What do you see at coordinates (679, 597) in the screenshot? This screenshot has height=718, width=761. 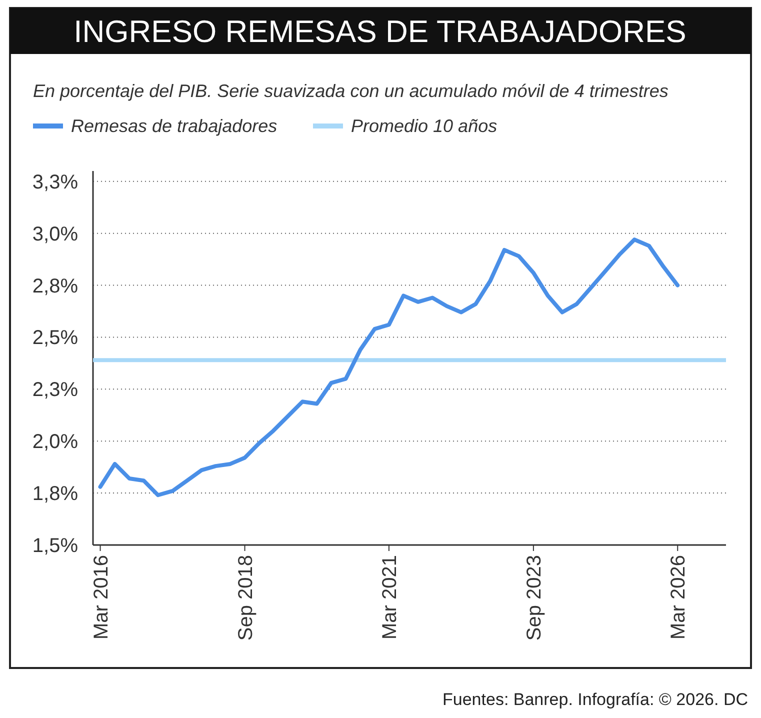 I see `x-tick-label: Mar 2026` at bounding box center [679, 597].